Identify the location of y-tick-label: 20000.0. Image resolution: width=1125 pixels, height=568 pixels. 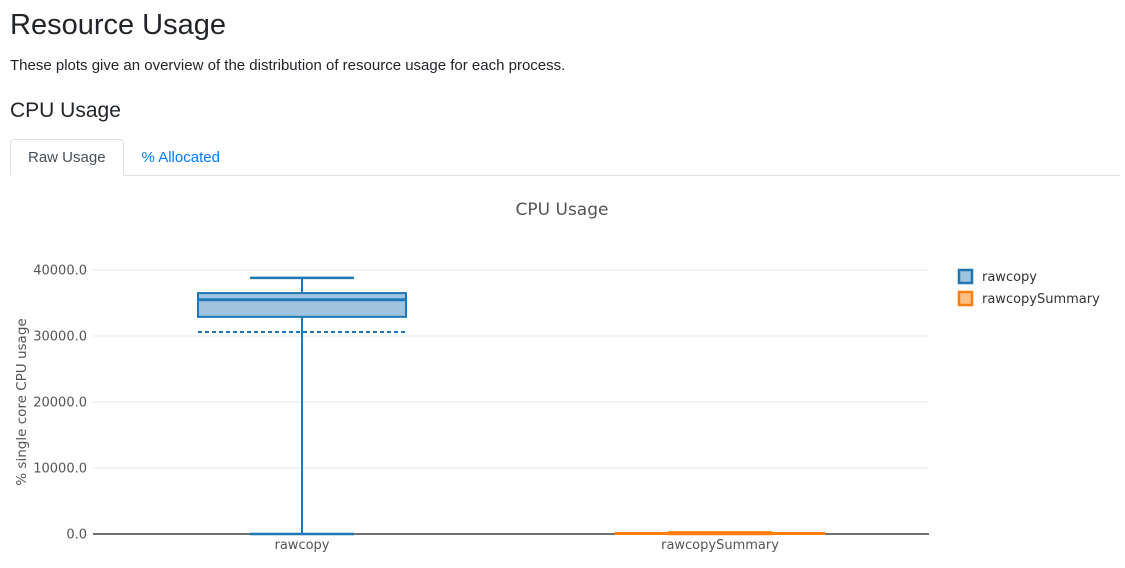
(60, 403).